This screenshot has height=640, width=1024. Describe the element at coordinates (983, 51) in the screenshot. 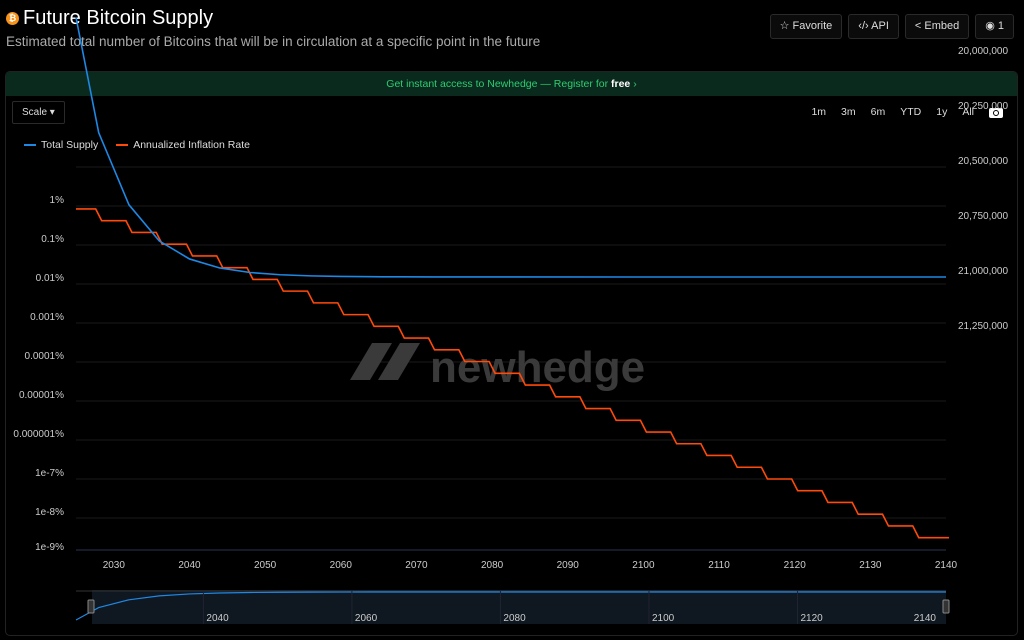

I see `right-tick-label: 20,000,000` at that location.